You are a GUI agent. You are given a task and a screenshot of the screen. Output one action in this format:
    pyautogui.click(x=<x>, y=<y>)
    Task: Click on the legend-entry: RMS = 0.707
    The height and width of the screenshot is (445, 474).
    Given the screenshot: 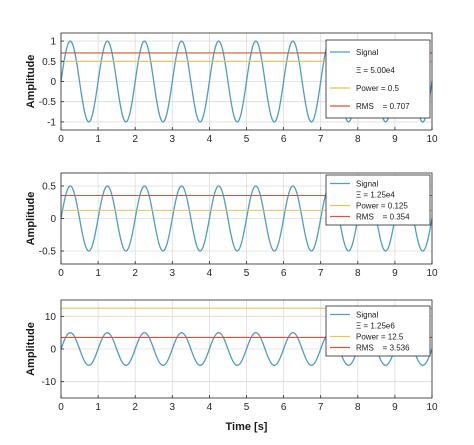 What is the action you would take?
    pyautogui.click(x=383, y=106)
    